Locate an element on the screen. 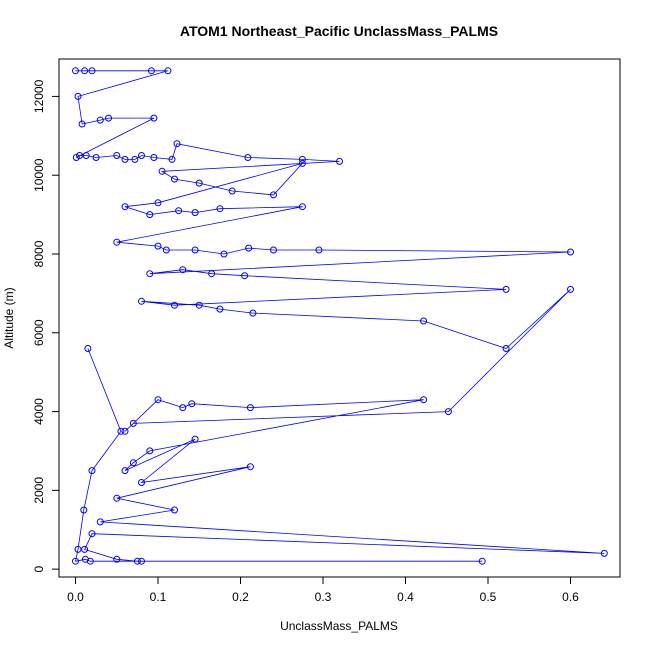  y-tick-label: 8000 is located at coordinates (39, 253).